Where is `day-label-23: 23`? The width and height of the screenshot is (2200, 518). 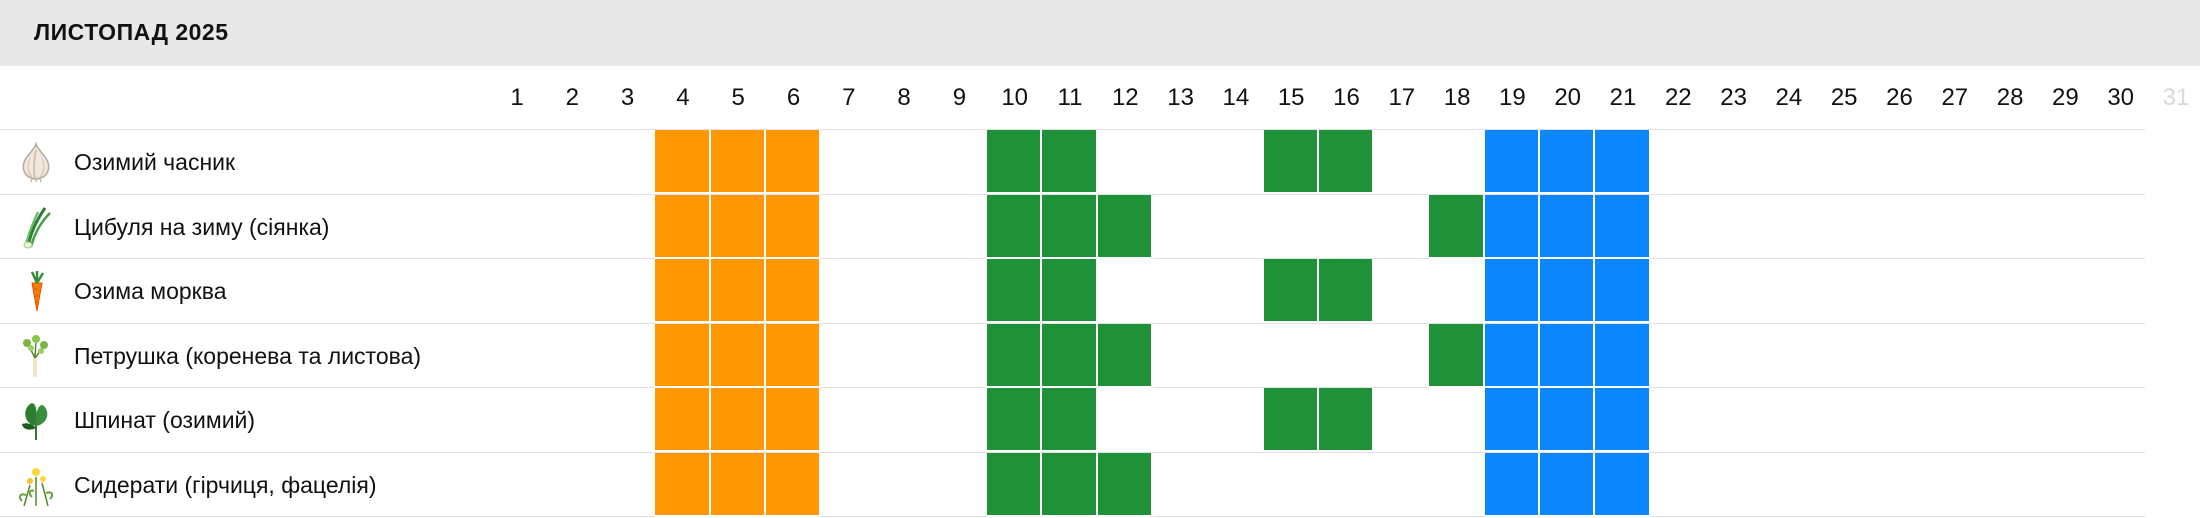
day-label-23: 23 is located at coordinates (1733, 97).